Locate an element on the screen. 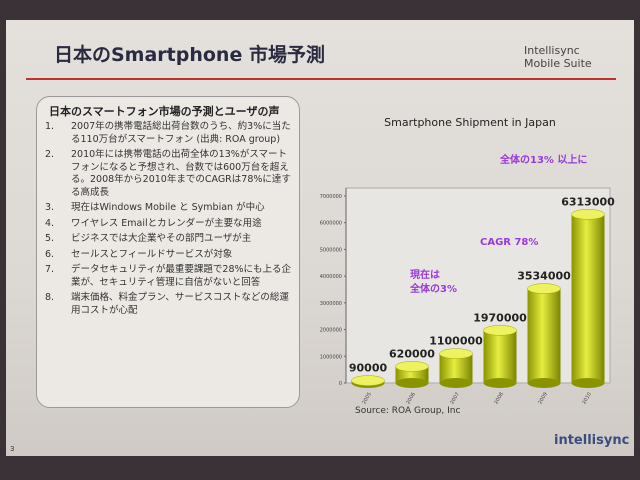 This screenshot has height=480, width=640. y-tick-label: 2000000 is located at coordinates (331, 331).